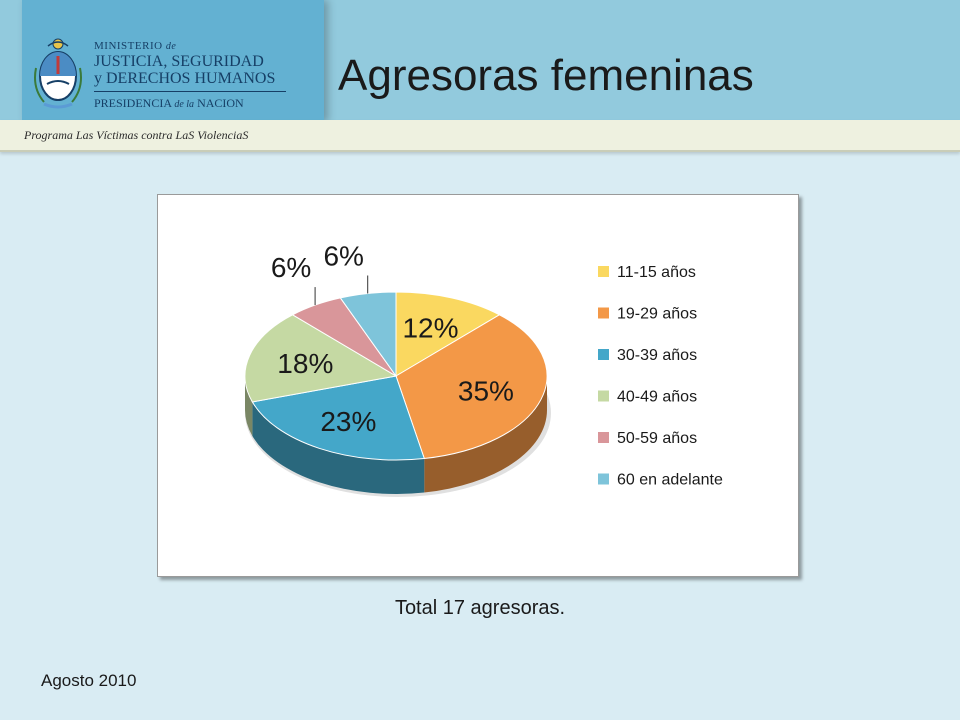 The image size is (960, 720). I want to click on ministry-line2: JUSTICIA, SEGURIDAD, so click(179, 61).